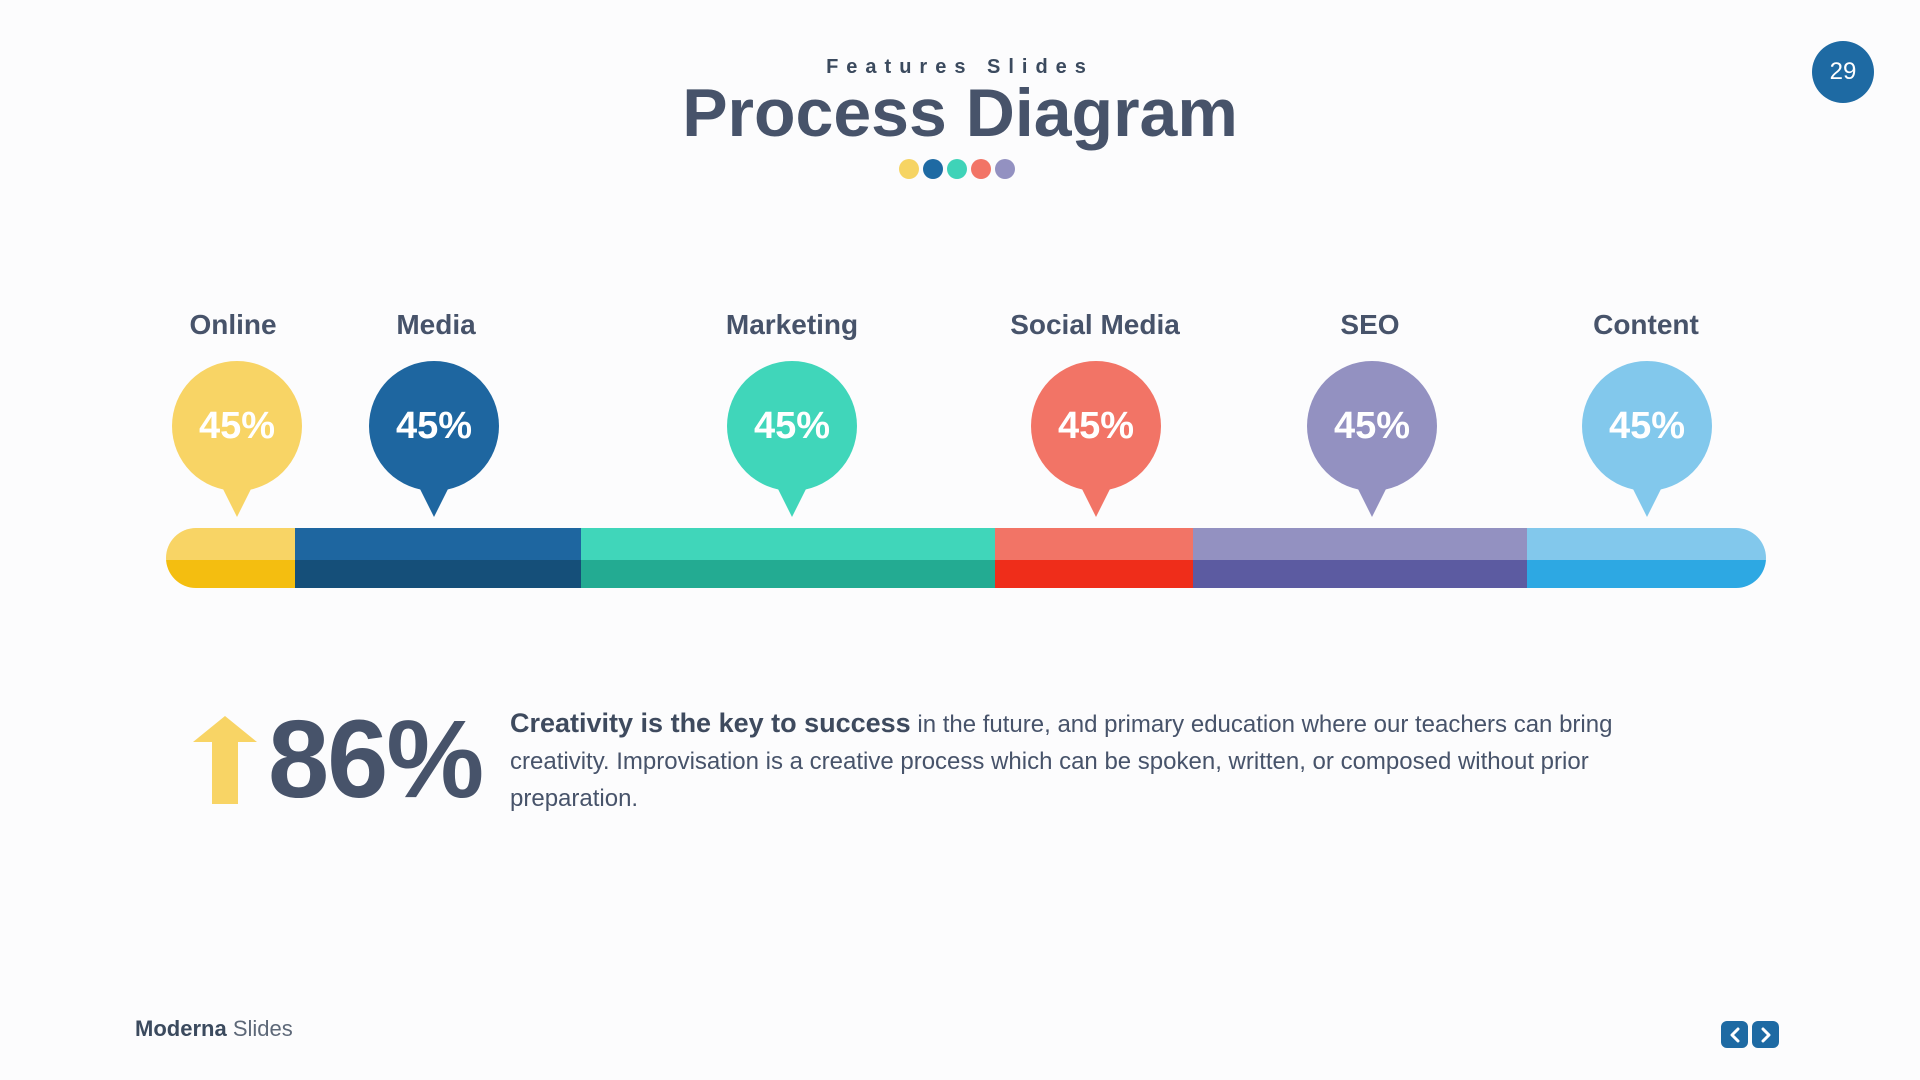 This screenshot has height=1080, width=1920. I want to click on up-arrow-icon, so click(225, 760).